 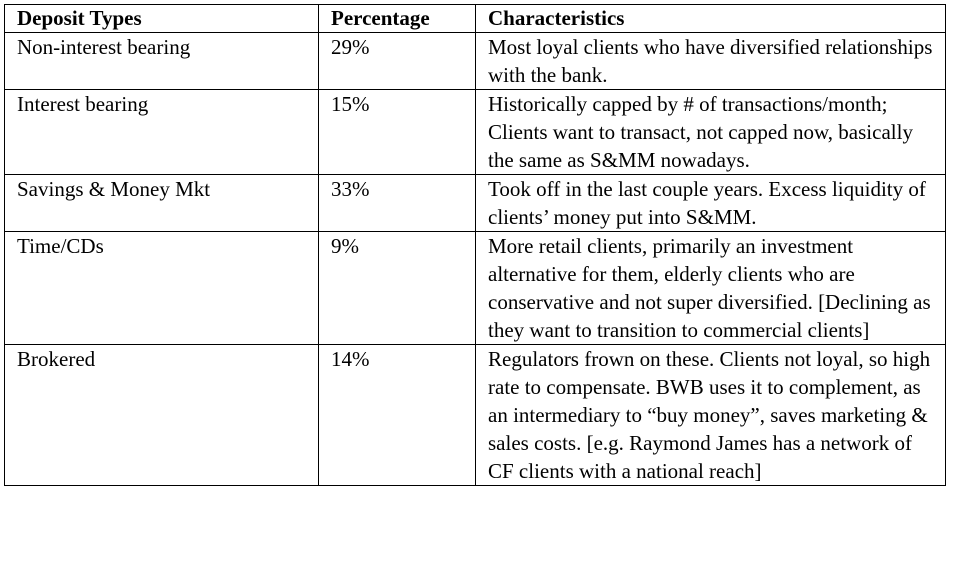 What do you see at coordinates (397, 415) in the screenshot?
I see `percentage-cell: 14%` at bounding box center [397, 415].